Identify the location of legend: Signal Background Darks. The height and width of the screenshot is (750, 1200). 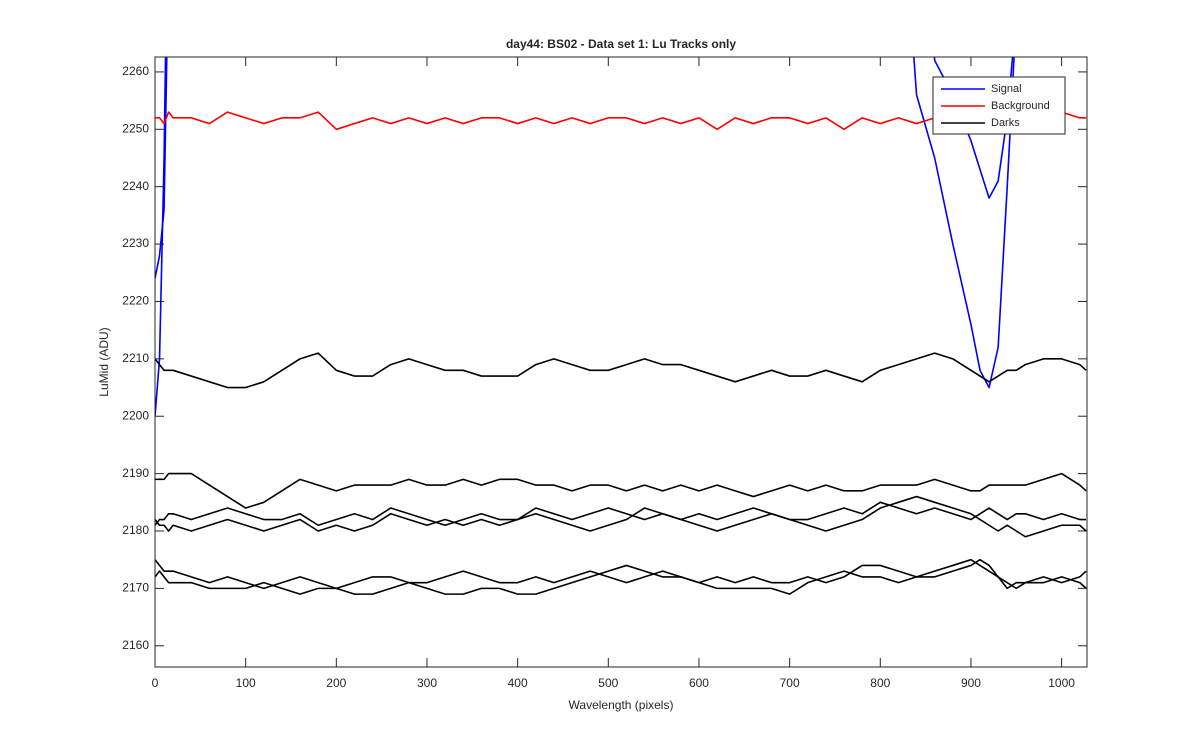
(999, 105).